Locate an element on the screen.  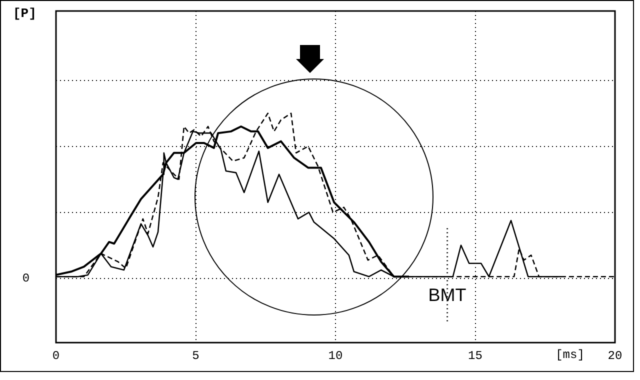
x-tick-label: 10 is located at coordinates (335, 355).